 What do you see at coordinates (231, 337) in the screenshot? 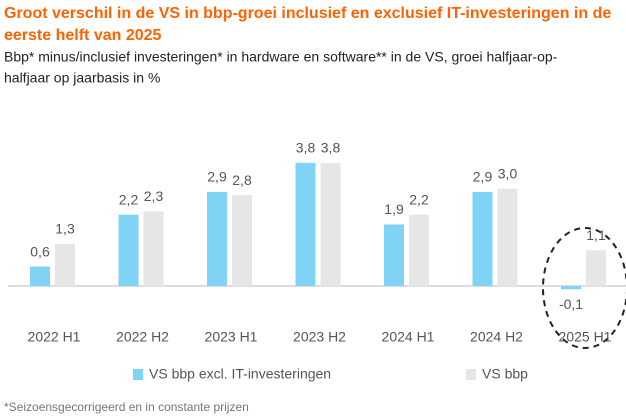
I see `x-tick-label: 2023 H1` at bounding box center [231, 337].